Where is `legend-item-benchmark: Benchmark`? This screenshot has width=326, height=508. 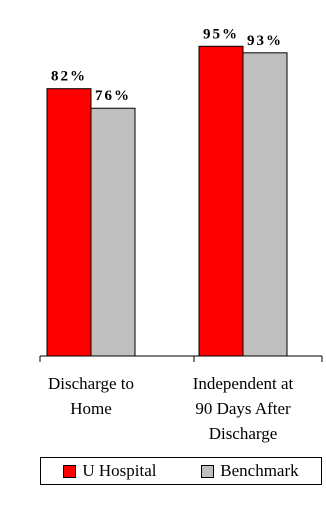
legend-item-benchmark: Benchmark is located at coordinates (250, 471).